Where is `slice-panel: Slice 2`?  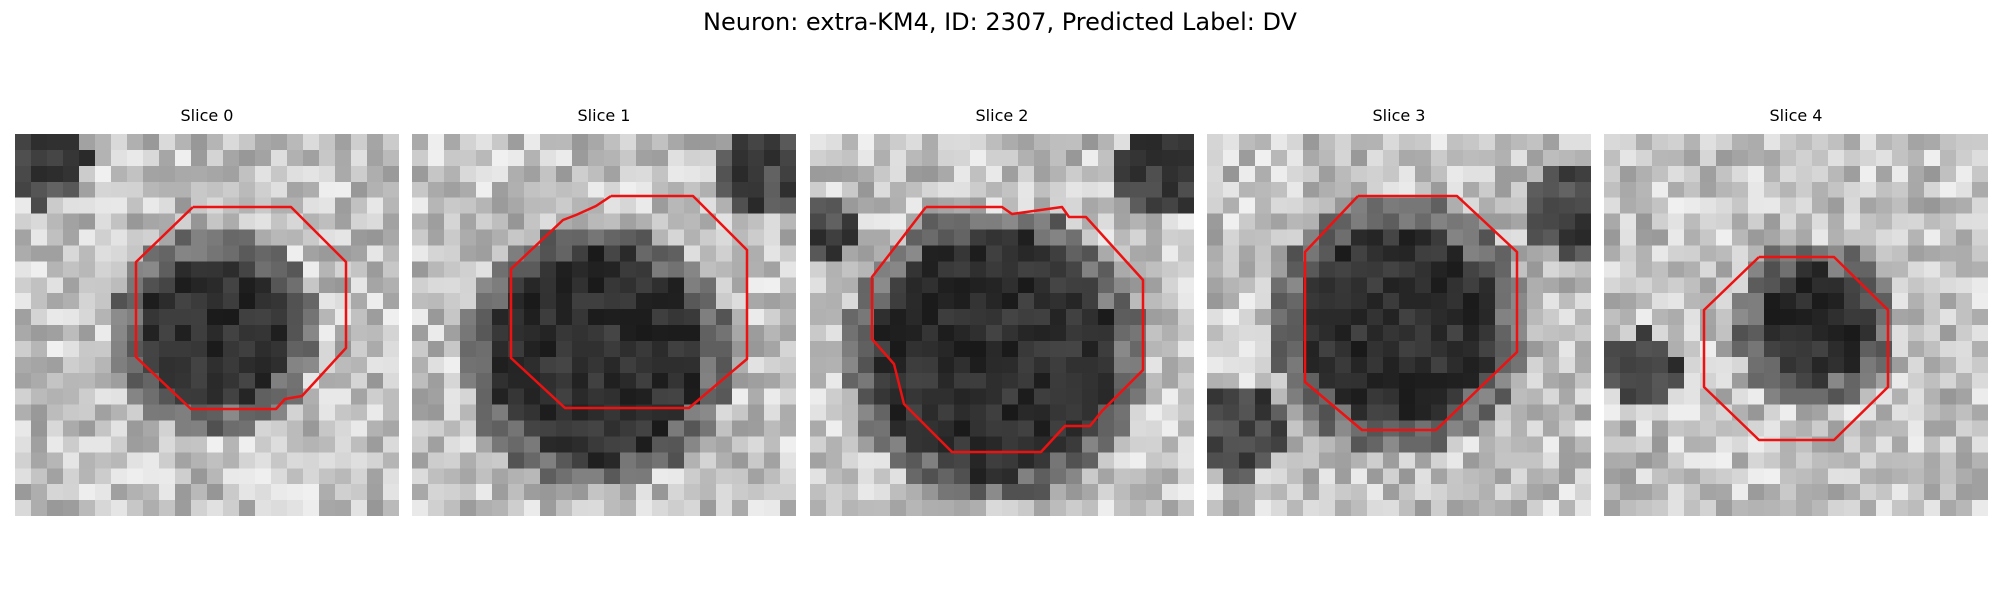 slice-panel: Slice 2 is located at coordinates (1002, 310).